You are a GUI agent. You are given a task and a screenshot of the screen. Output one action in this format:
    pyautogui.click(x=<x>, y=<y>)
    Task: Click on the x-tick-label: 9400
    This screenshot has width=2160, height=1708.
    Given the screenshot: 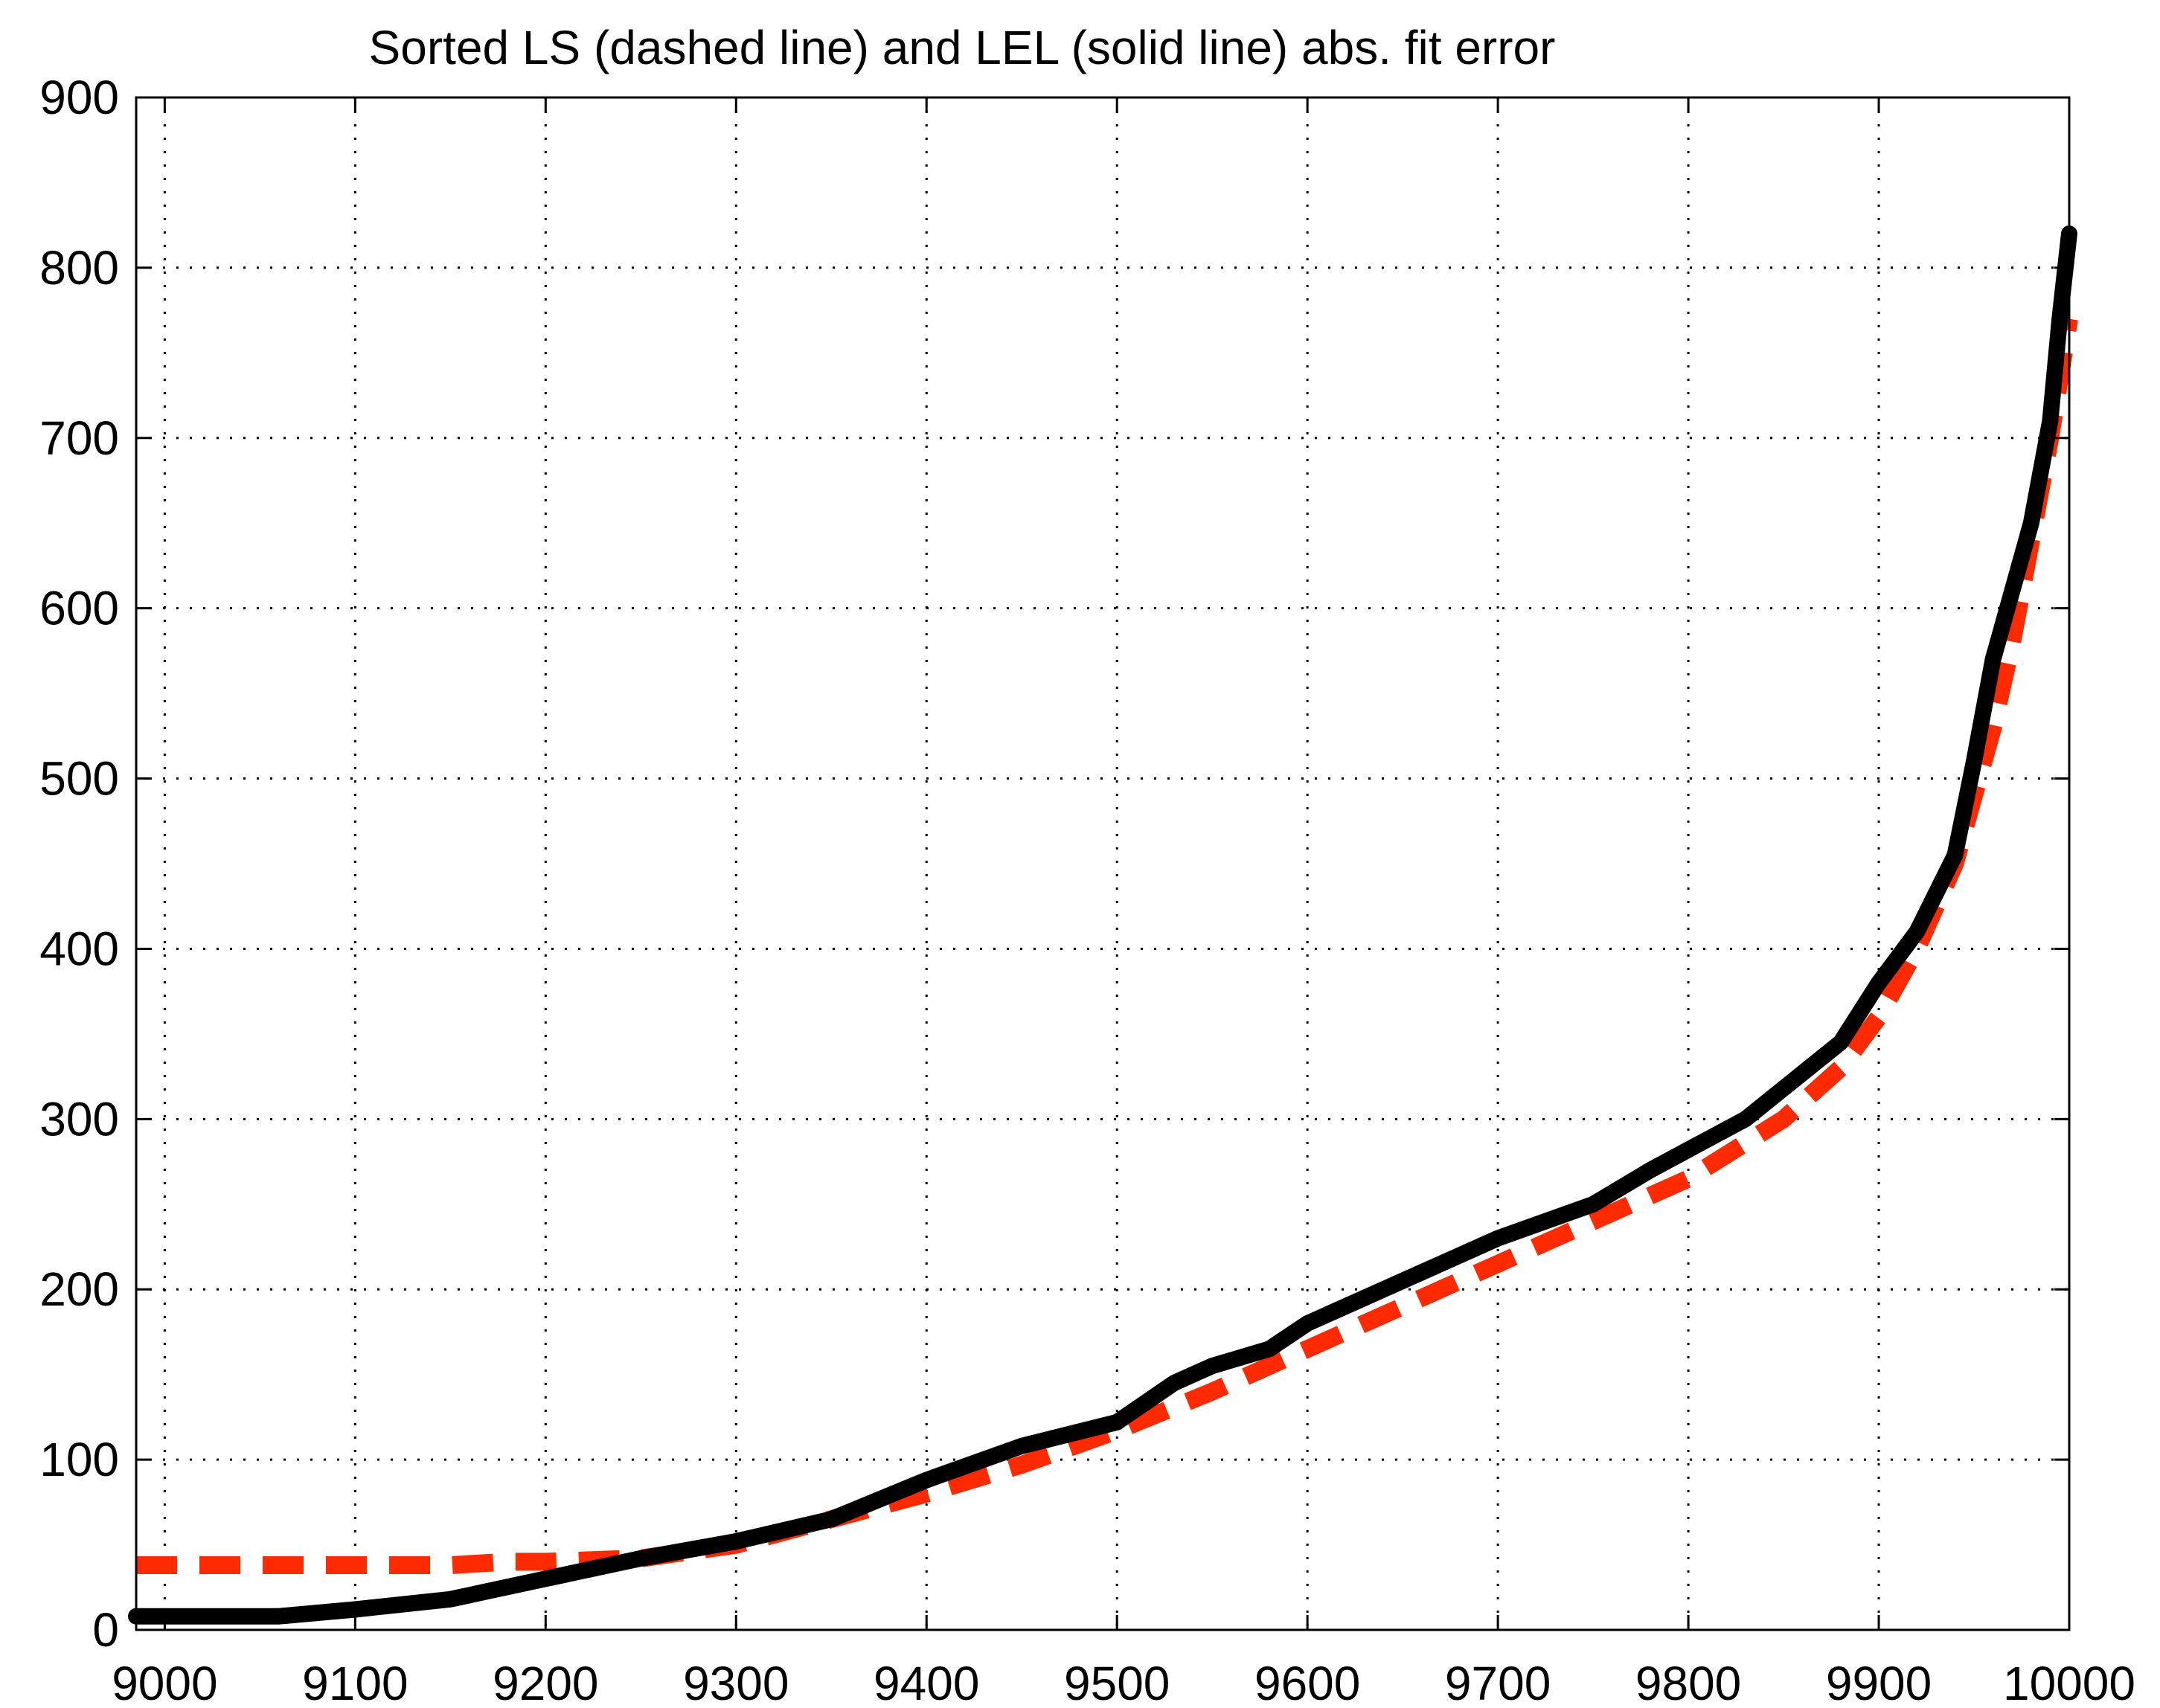 What is the action you would take?
    pyautogui.click(x=926, y=1682)
    